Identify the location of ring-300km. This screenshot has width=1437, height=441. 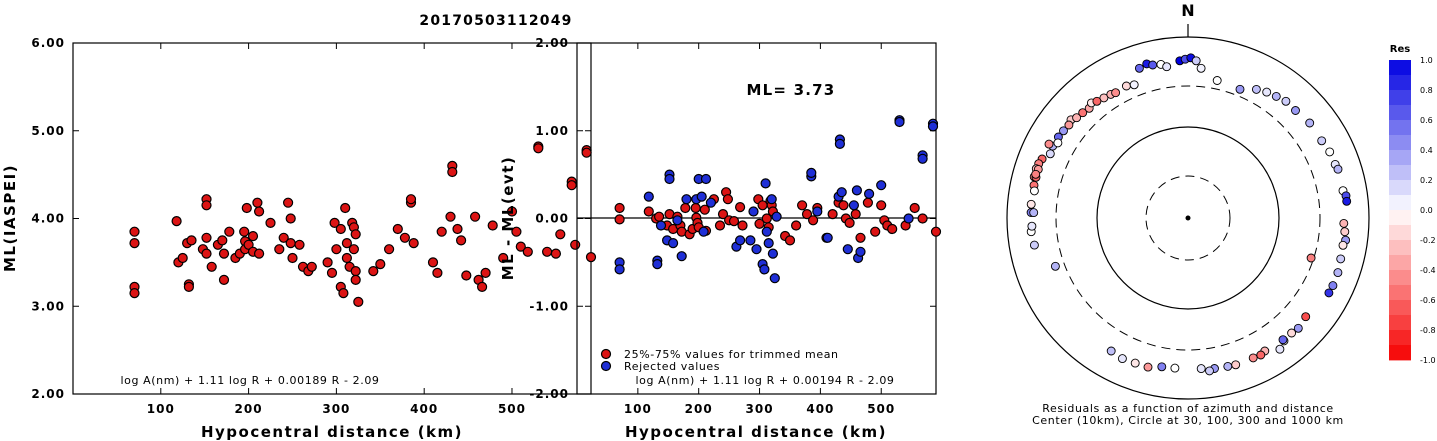
(1188, 218).